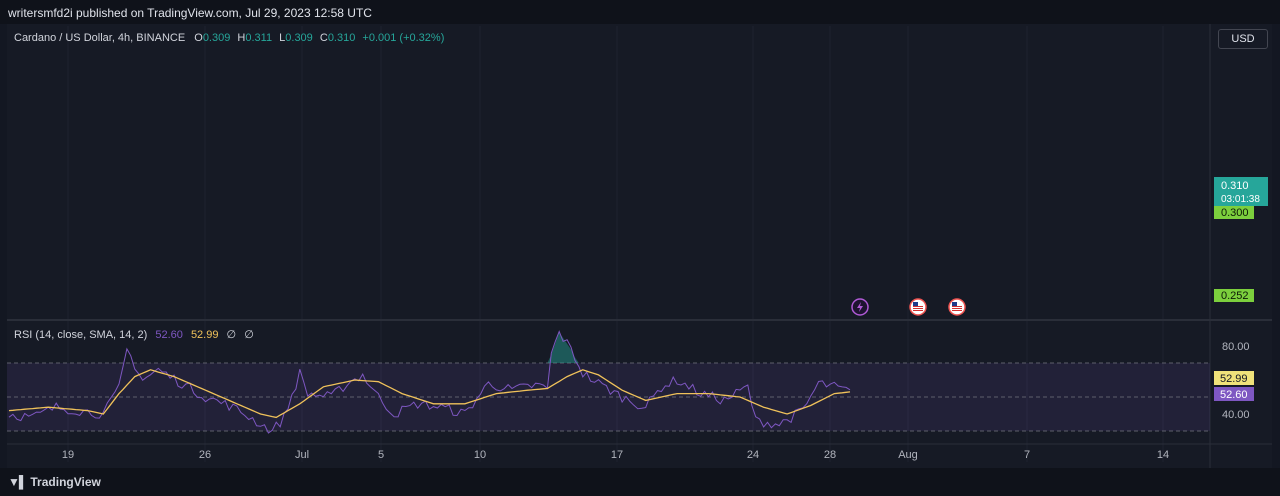 This screenshot has width=1280, height=496. Describe the element at coordinates (65, 482) in the screenshot. I see `brand-text: TradingView` at that location.